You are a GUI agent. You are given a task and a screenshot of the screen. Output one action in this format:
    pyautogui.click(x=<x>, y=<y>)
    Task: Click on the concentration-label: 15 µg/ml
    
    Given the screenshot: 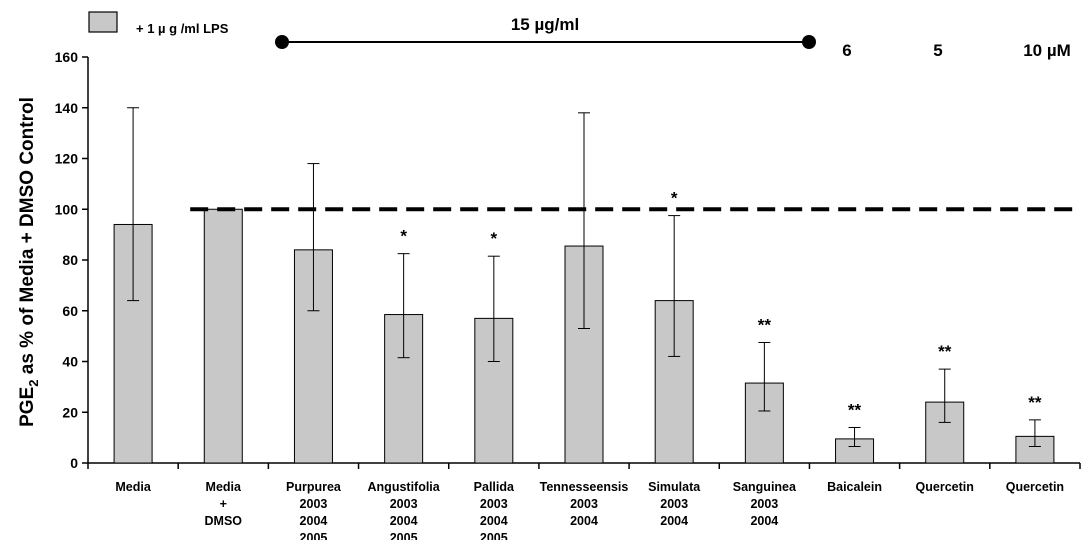 What is the action you would take?
    pyautogui.click(x=545, y=24)
    